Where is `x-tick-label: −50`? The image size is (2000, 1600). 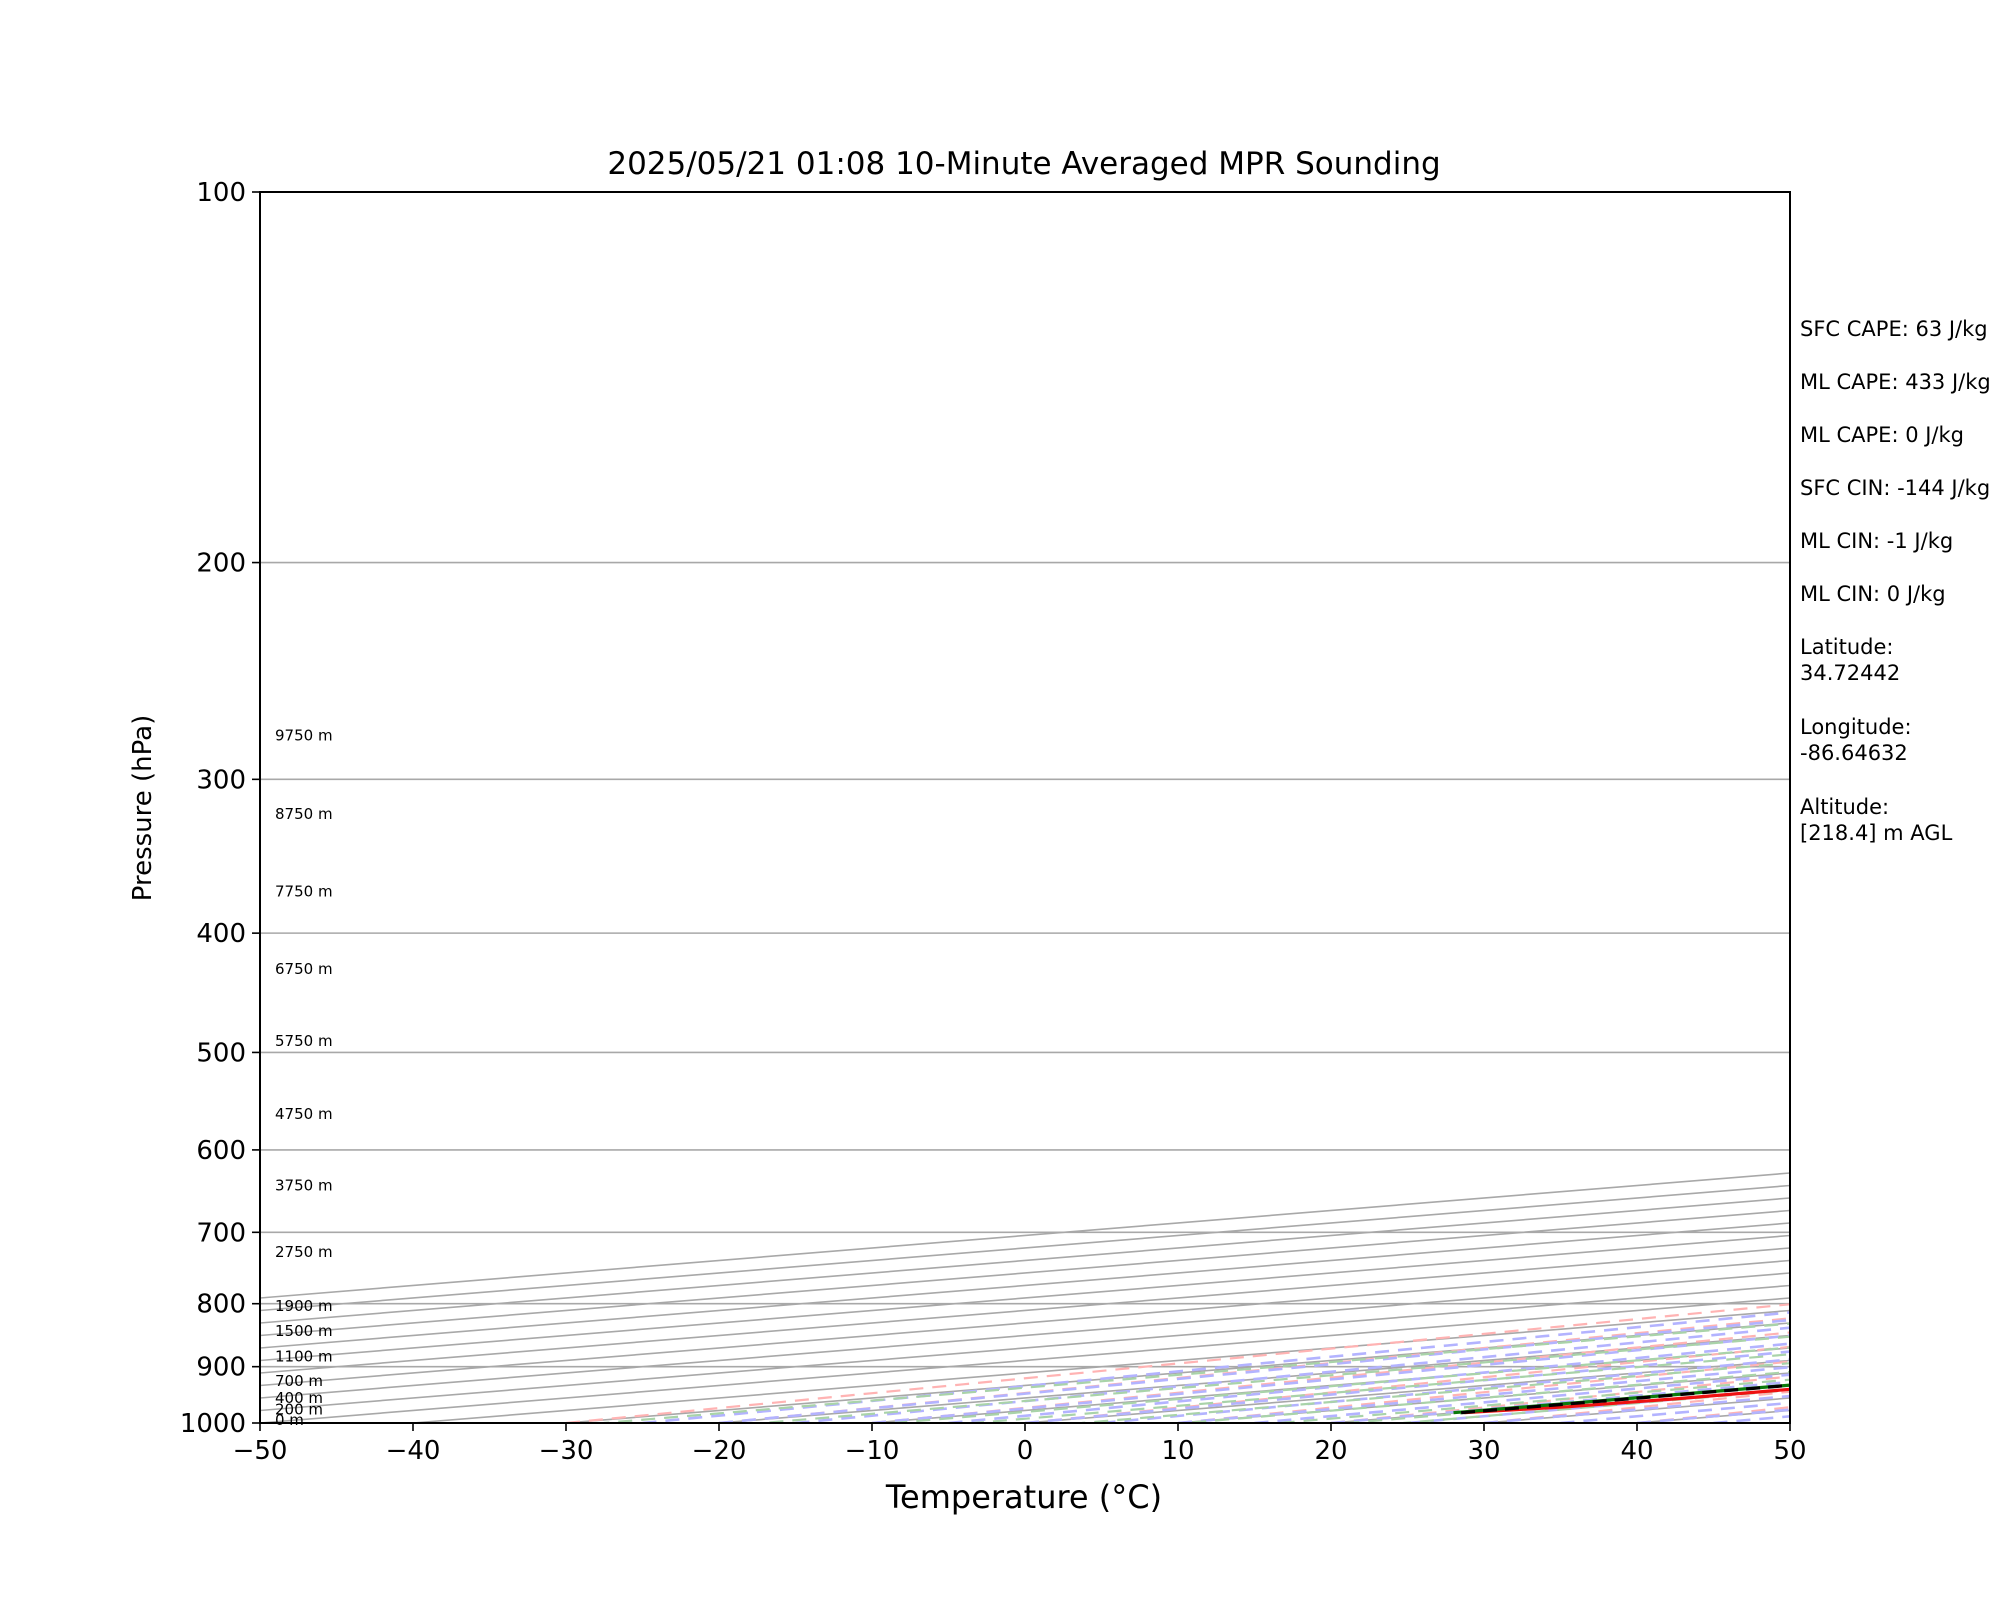 x-tick-label: −50 is located at coordinates (260, 1451).